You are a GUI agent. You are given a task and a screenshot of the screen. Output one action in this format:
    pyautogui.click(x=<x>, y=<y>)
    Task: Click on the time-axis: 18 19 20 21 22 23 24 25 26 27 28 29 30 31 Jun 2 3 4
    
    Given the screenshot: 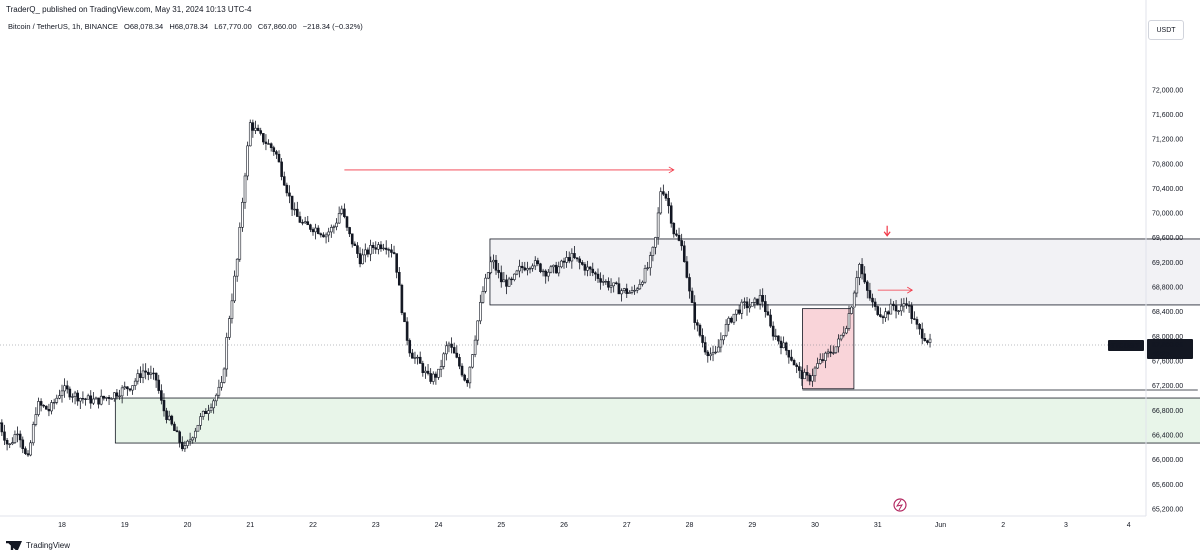 What is the action you would take?
    pyautogui.click(x=573, y=522)
    